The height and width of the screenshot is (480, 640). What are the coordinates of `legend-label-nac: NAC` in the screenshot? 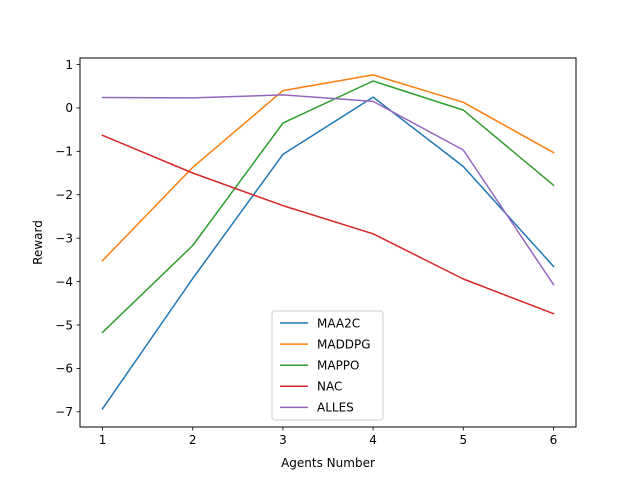 It's located at (329, 387).